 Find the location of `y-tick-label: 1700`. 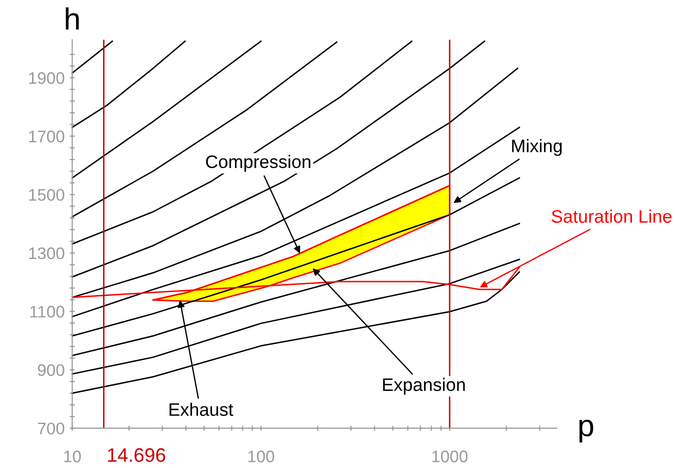

y-tick-label: 1700 is located at coordinates (46, 136).